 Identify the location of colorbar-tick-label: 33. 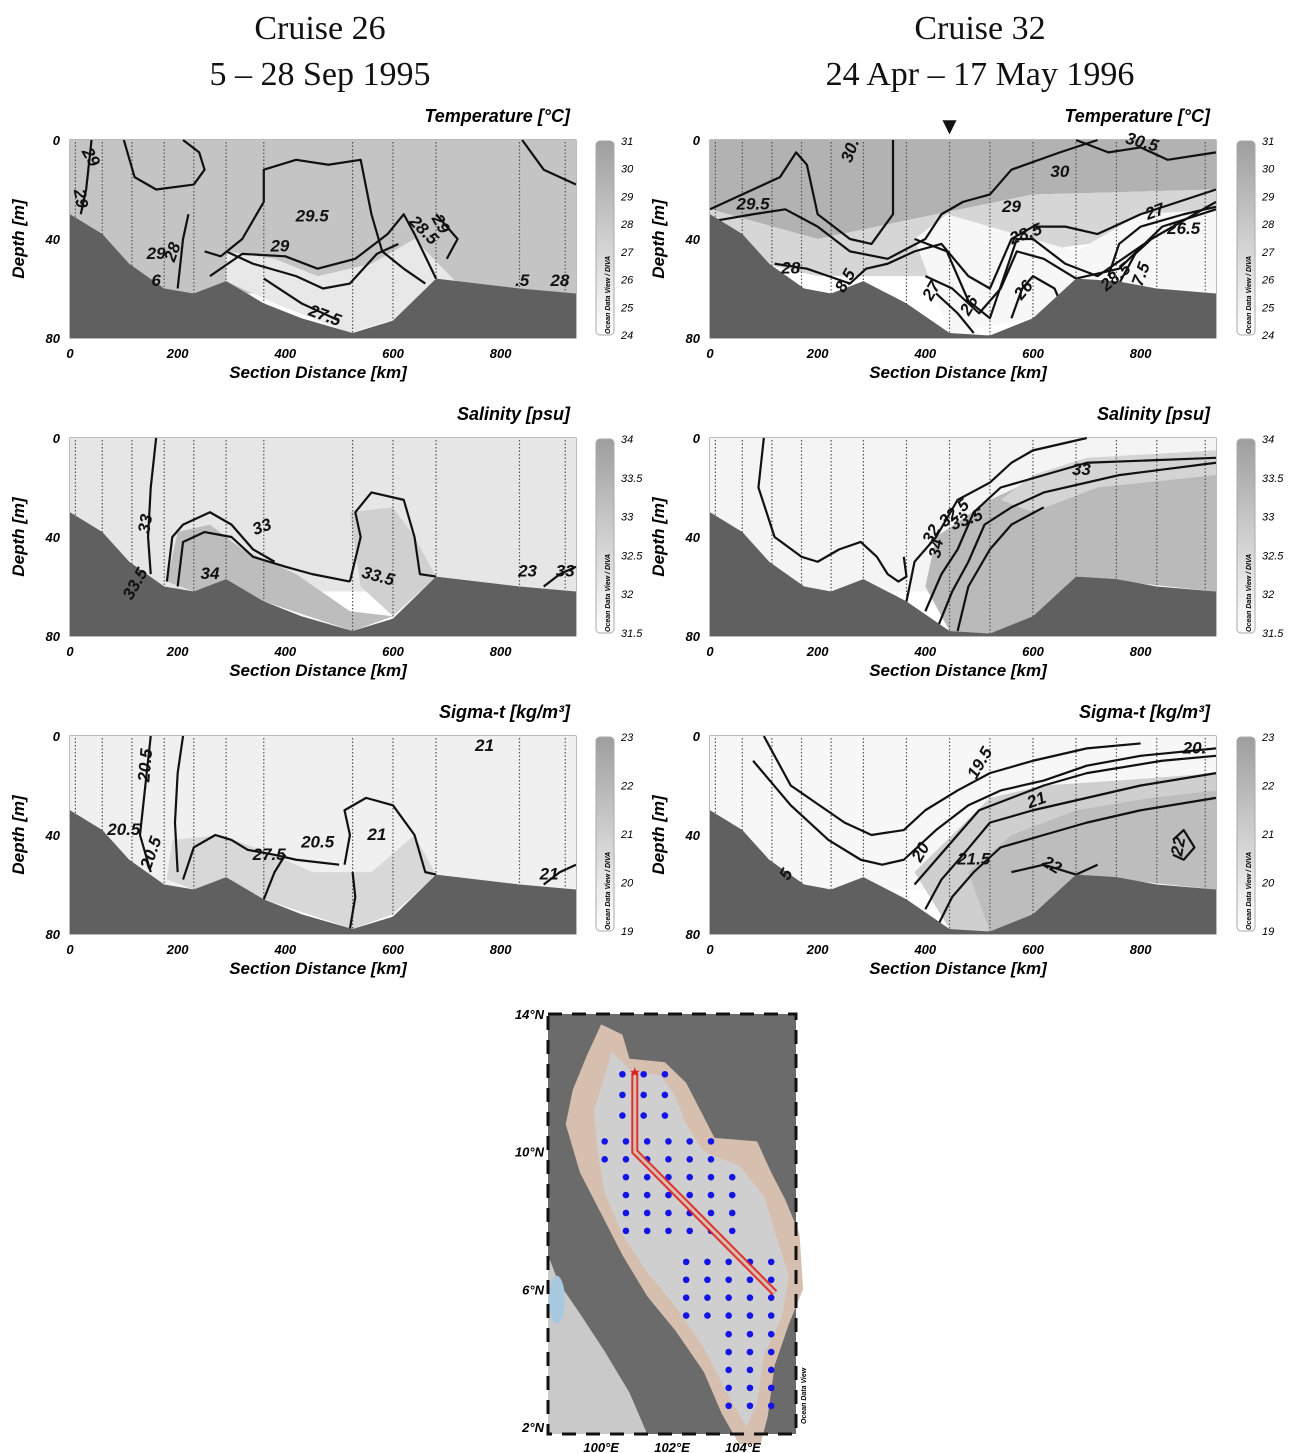
(1268, 518).